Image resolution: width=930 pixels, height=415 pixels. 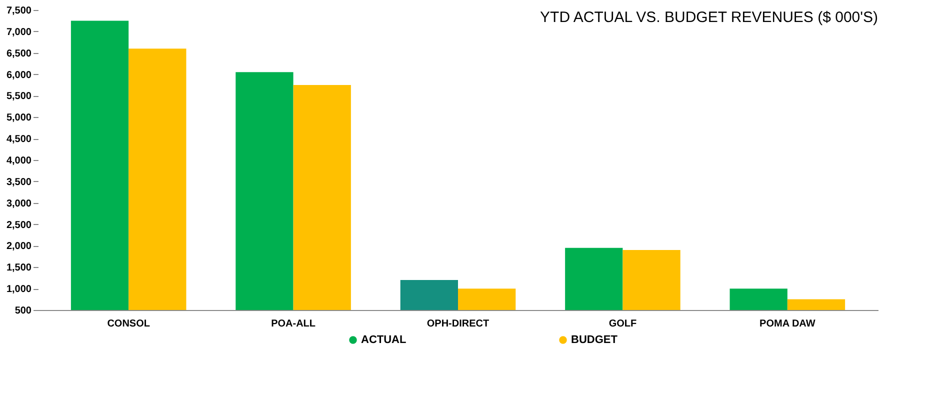 What do you see at coordinates (383, 340) in the screenshot?
I see `legend-label: ACTUAL` at bounding box center [383, 340].